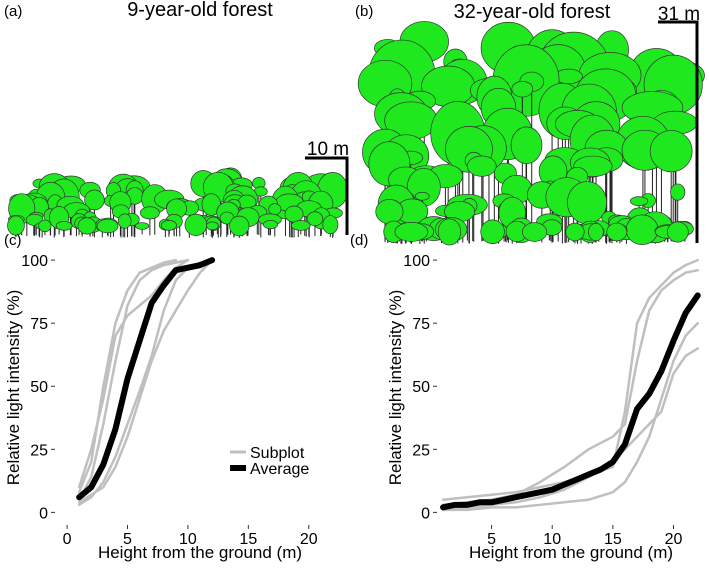  What do you see at coordinates (279, 469) in the screenshot?
I see `legend-label: Average` at bounding box center [279, 469].